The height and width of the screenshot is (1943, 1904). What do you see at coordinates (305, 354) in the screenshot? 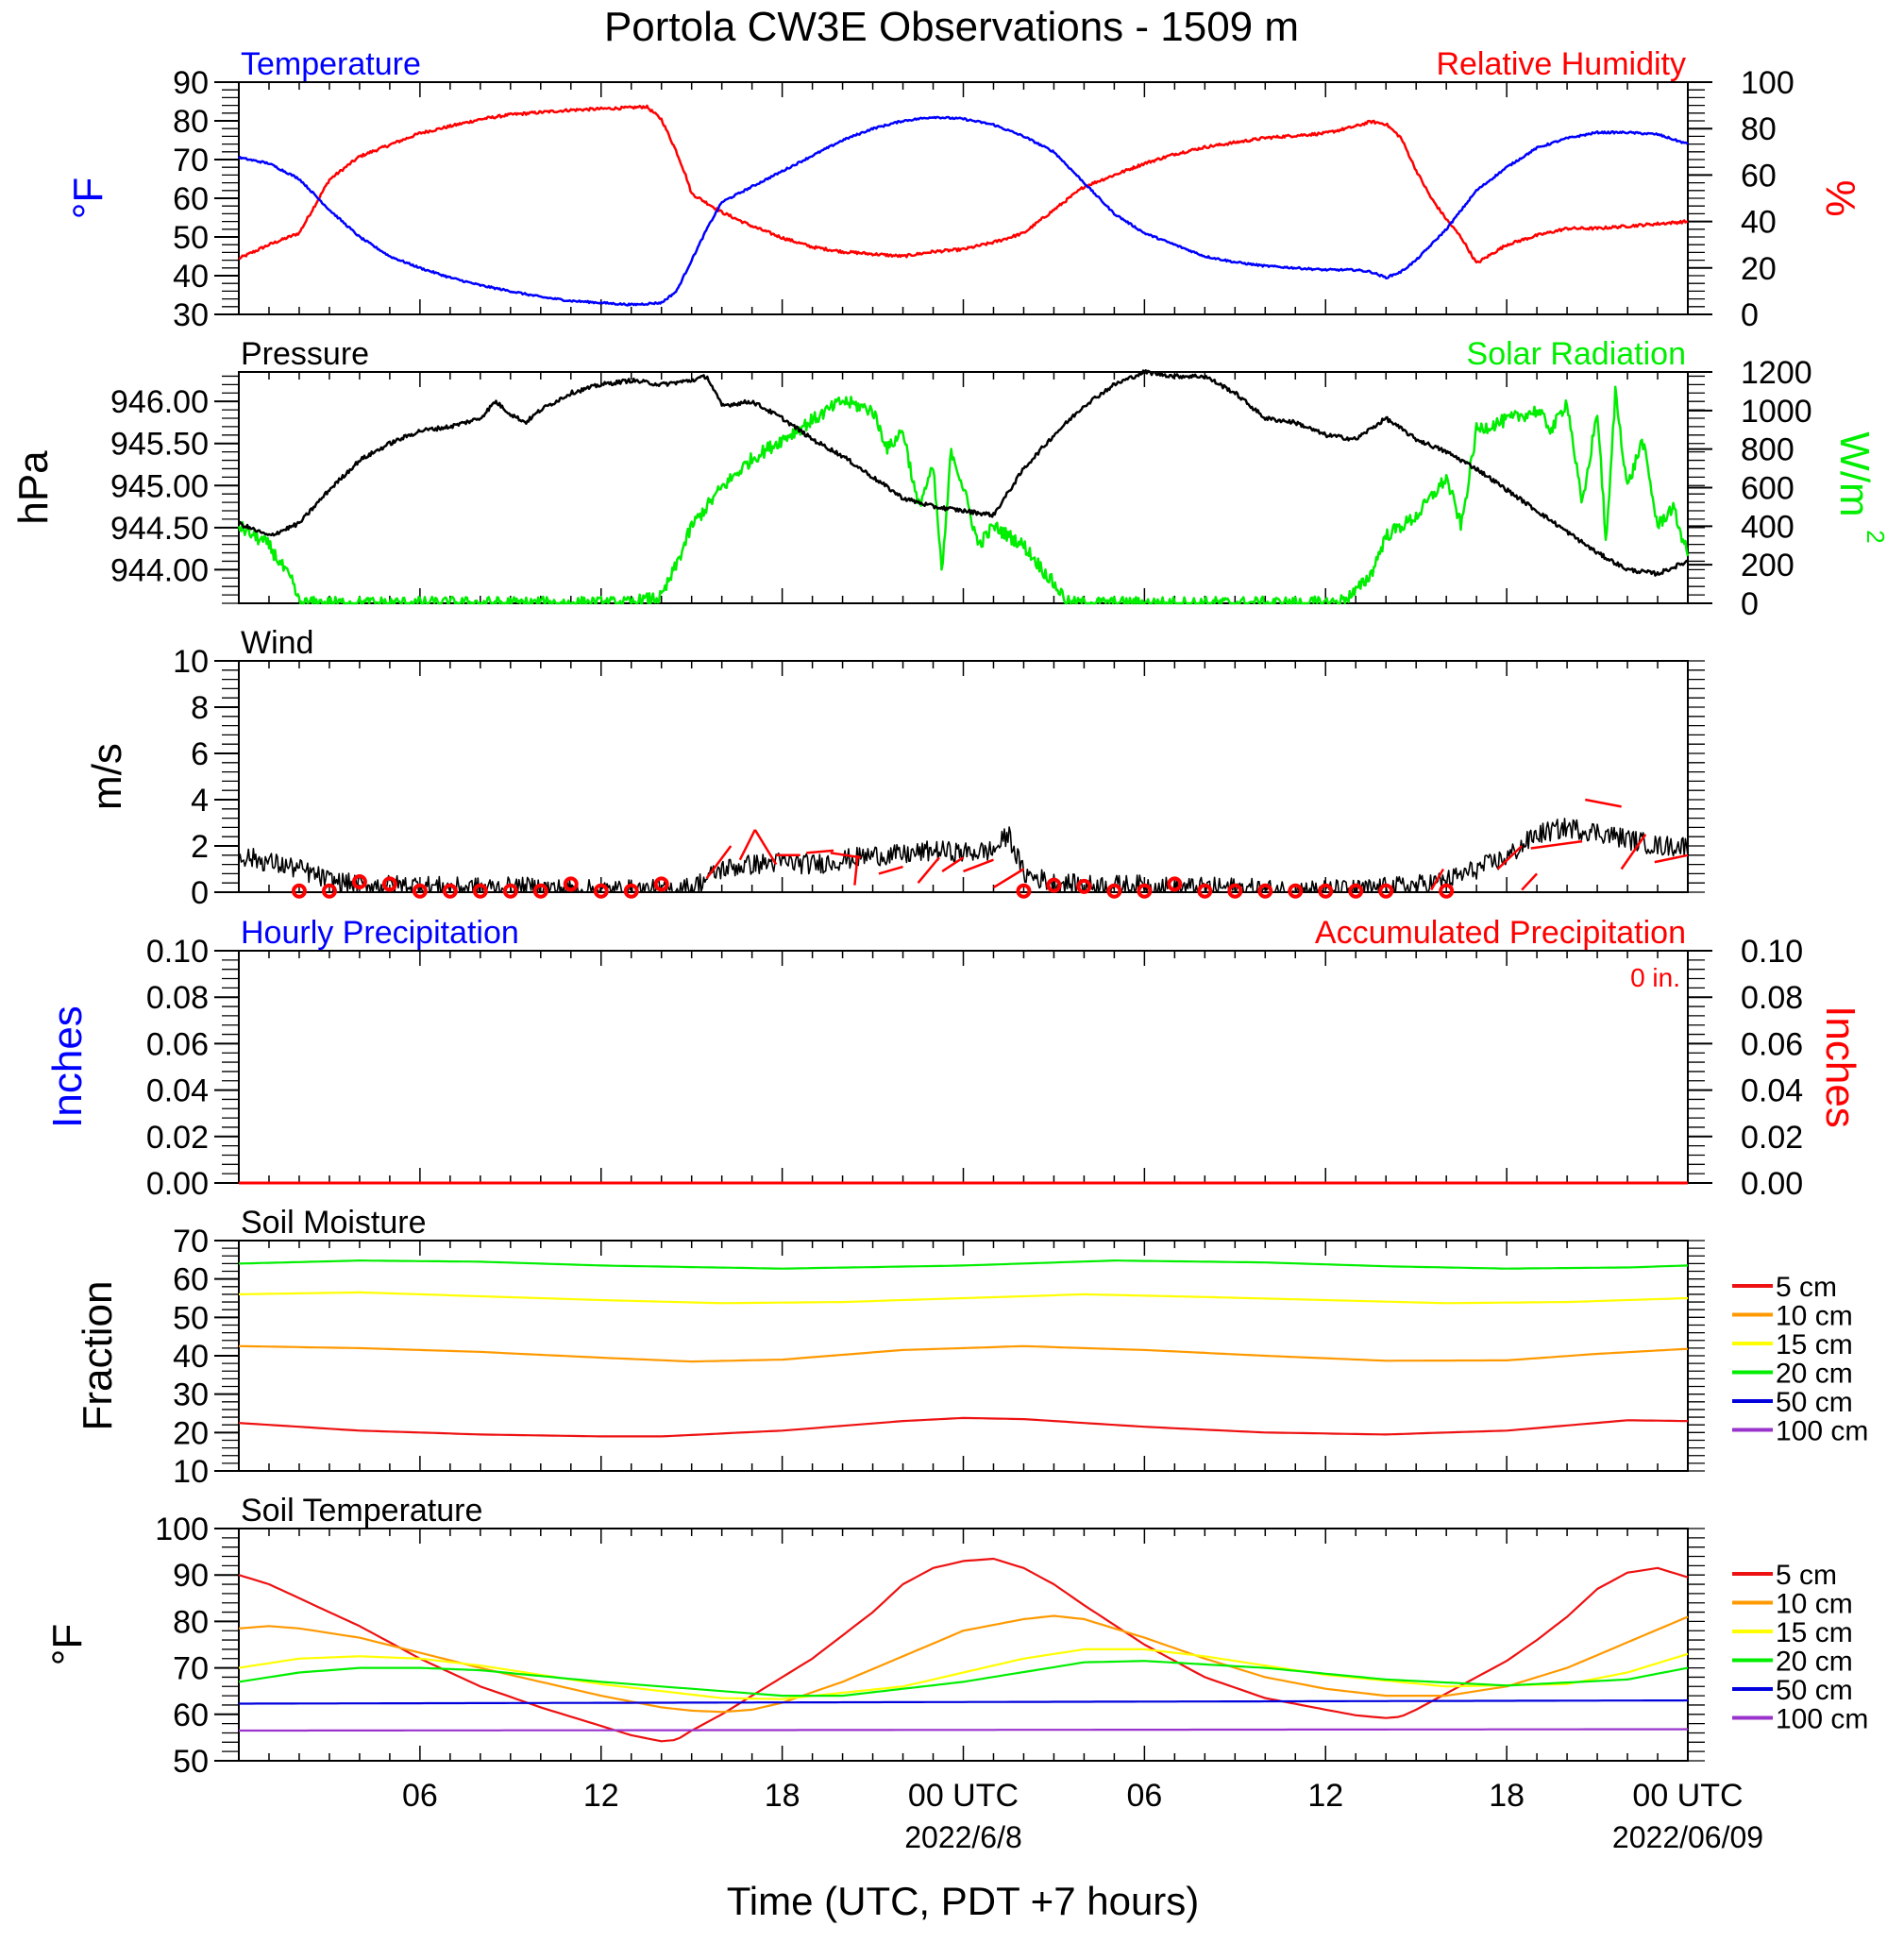
I see `panel-title-pressure: Pressure` at bounding box center [305, 354].